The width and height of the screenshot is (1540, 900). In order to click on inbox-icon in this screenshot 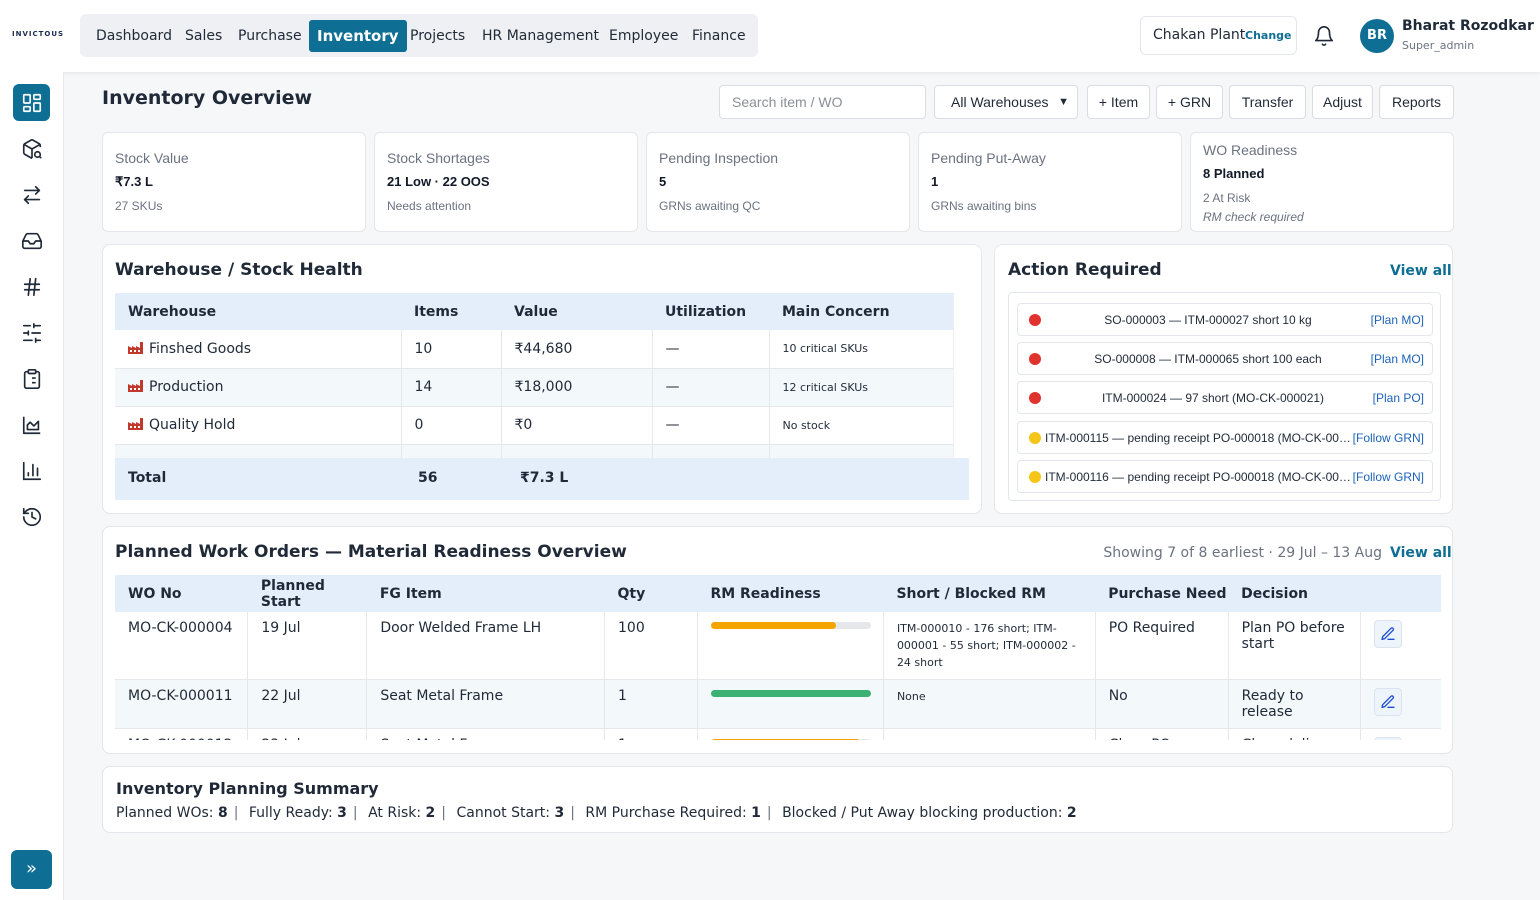, I will do `click(31, 240)`.